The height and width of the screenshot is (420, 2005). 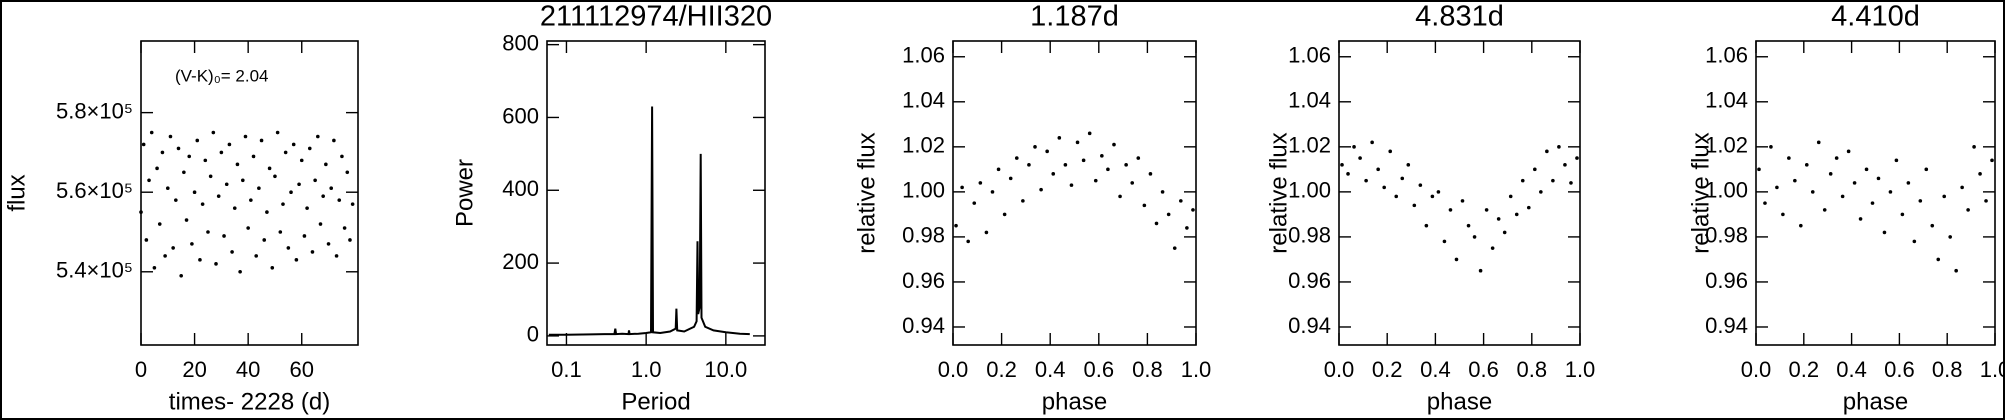 I want to click on panel-title: 1.187d, so click(x=1074, y=17).